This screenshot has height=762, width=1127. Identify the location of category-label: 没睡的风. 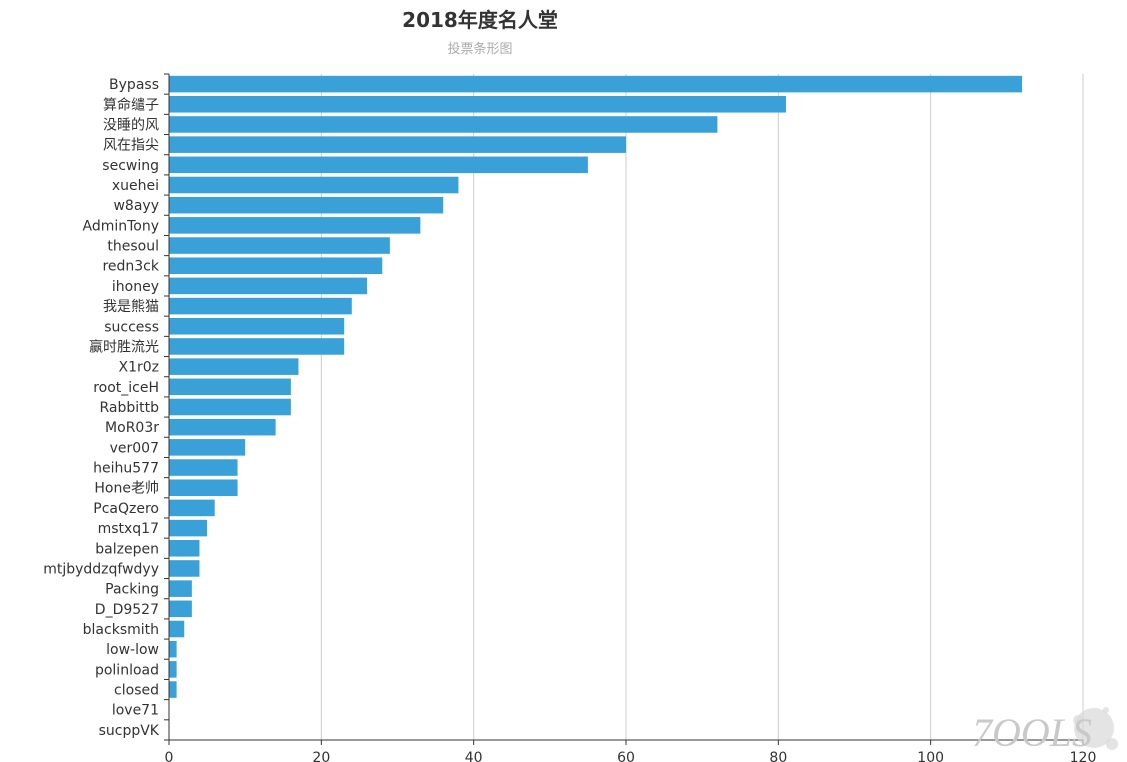
(131, 125).